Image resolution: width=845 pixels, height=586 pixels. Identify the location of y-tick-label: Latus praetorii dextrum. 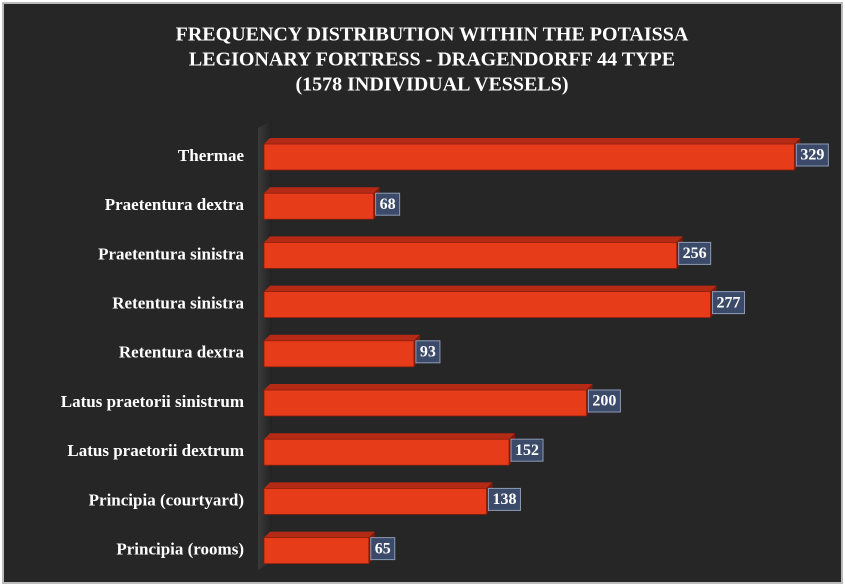
(155, 450).